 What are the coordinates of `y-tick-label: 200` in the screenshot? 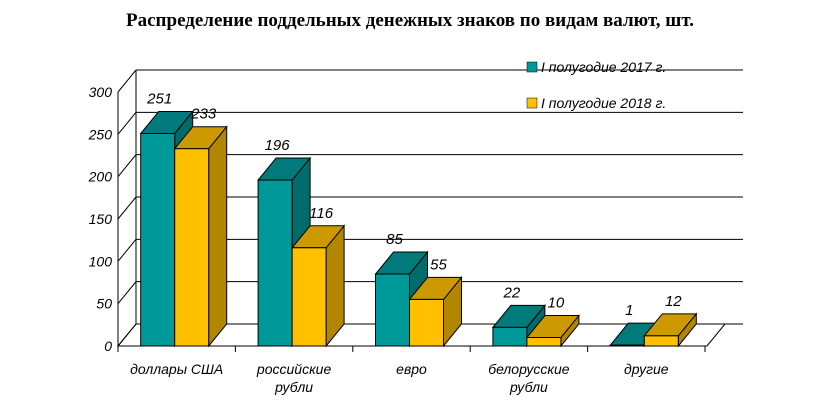 It's located at (100, 177).